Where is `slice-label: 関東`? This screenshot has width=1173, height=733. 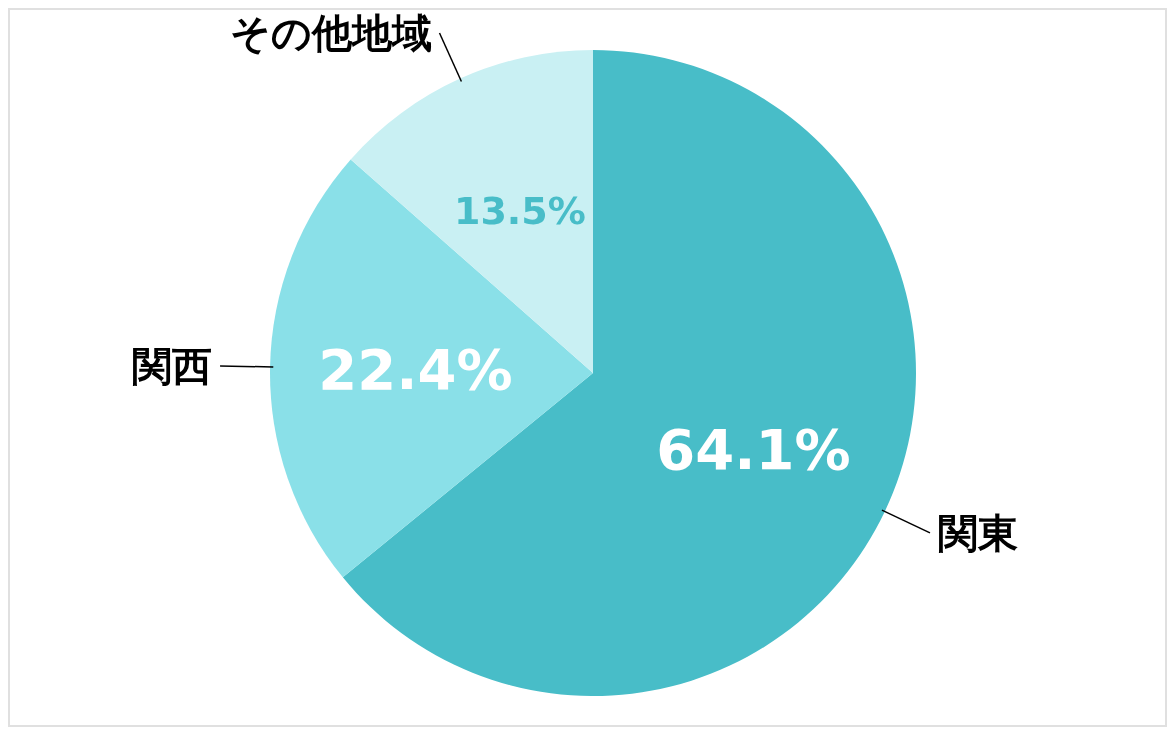 slice-label: 関東 is located at coordinates (978, 532).